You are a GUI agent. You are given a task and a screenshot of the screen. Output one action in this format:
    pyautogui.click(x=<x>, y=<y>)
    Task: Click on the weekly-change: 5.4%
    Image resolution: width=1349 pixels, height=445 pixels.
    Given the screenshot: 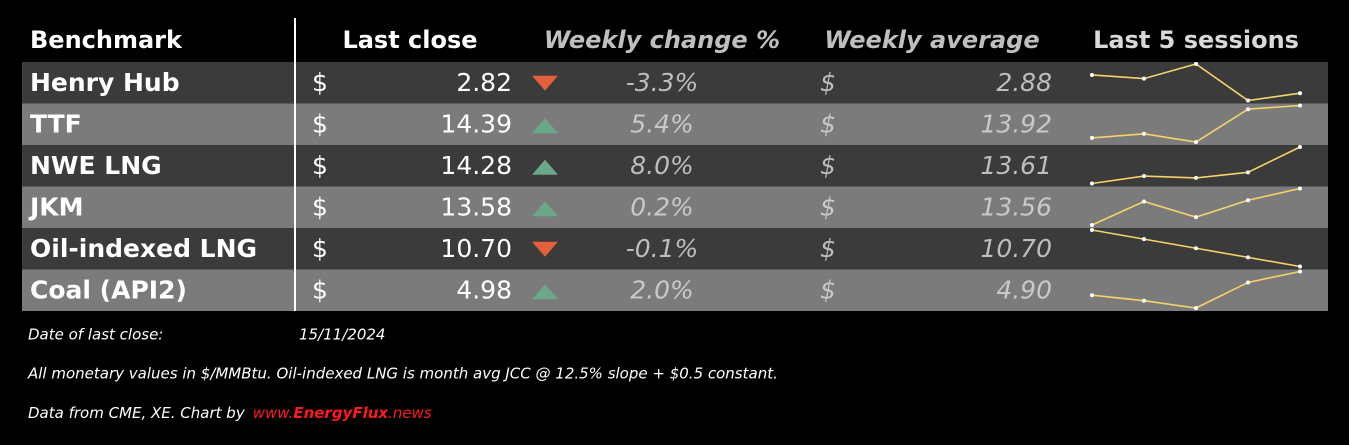 What is the action you would take?
    pyautogui.click(x=662, y=123)
    